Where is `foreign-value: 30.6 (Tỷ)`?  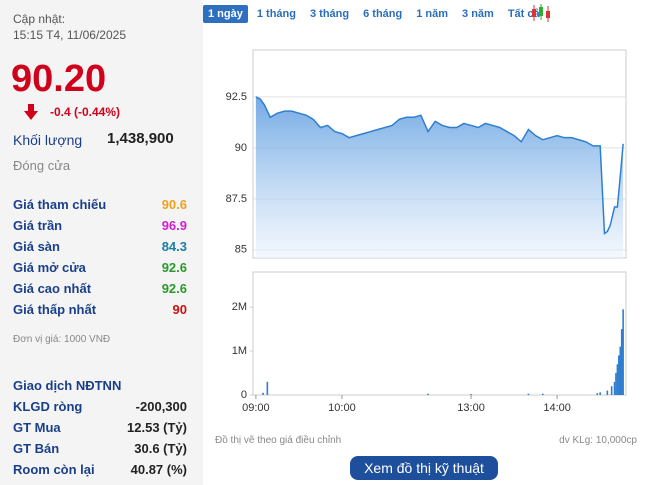
foreign-value: 30.6 (Tỷ) is located at coordinates (160, 448).